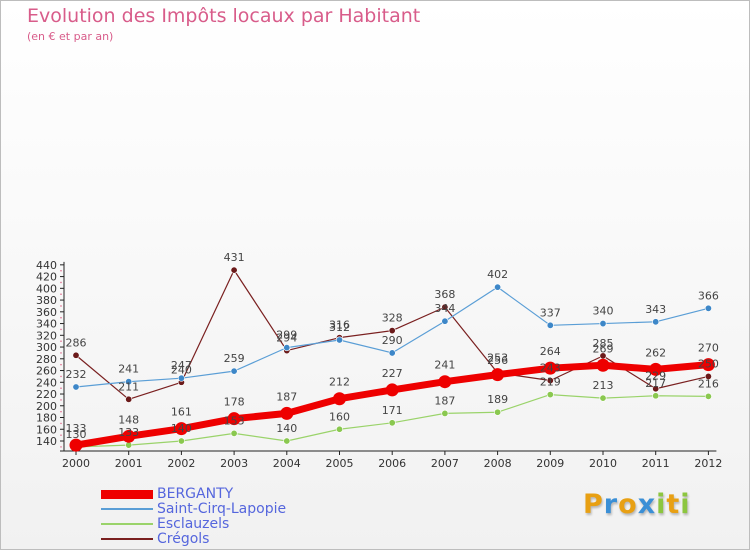 This screenshot has width=750, height=550. I want to click on x-tick-label: 2006, so click(392, 463).